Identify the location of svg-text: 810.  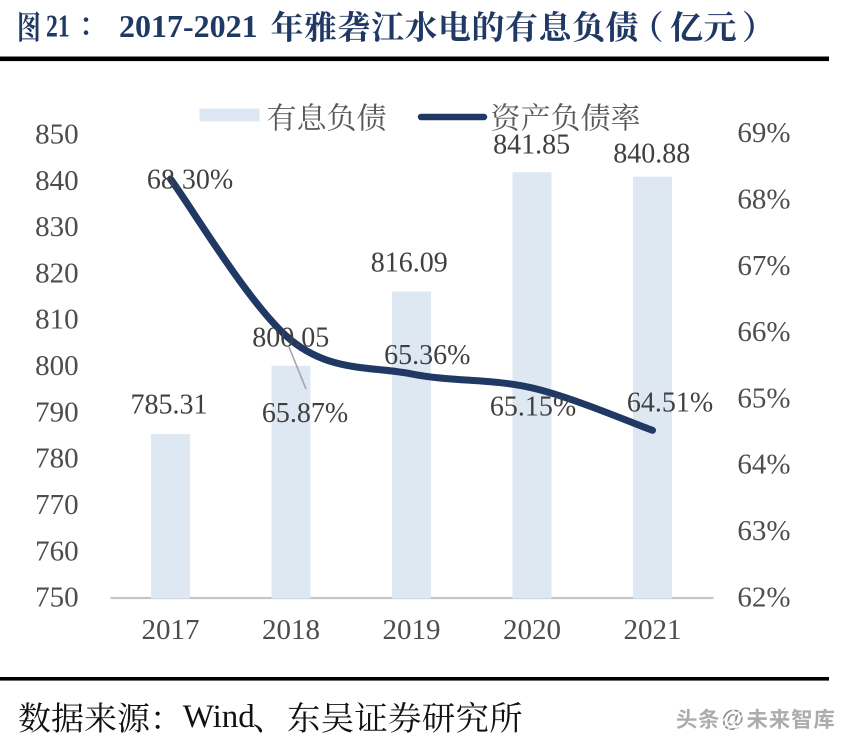
(57, 320).